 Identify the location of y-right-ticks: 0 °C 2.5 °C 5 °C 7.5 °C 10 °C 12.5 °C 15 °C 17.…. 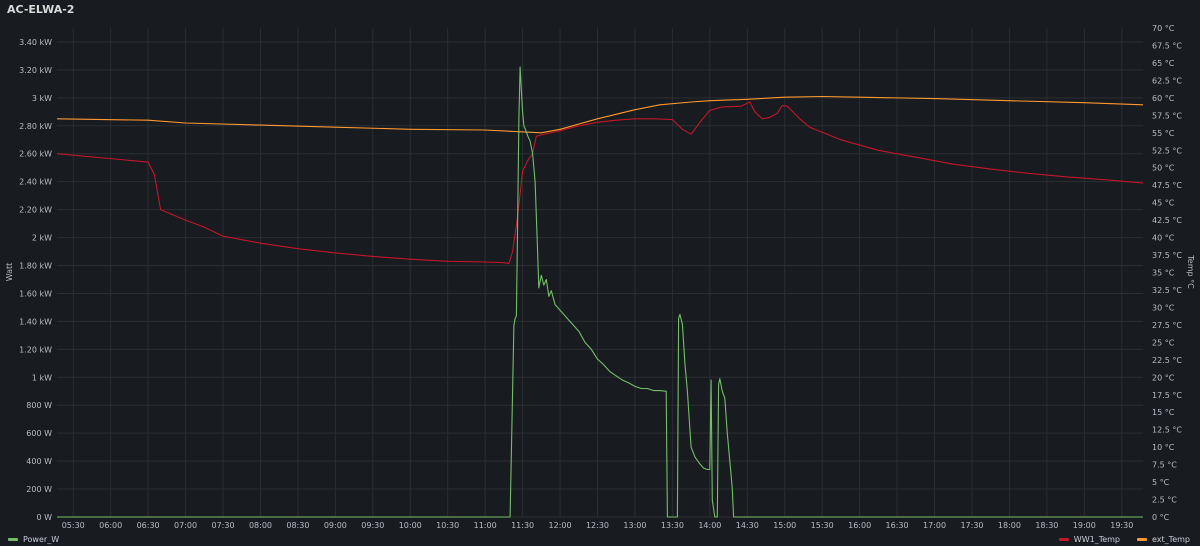
(1167, 273).